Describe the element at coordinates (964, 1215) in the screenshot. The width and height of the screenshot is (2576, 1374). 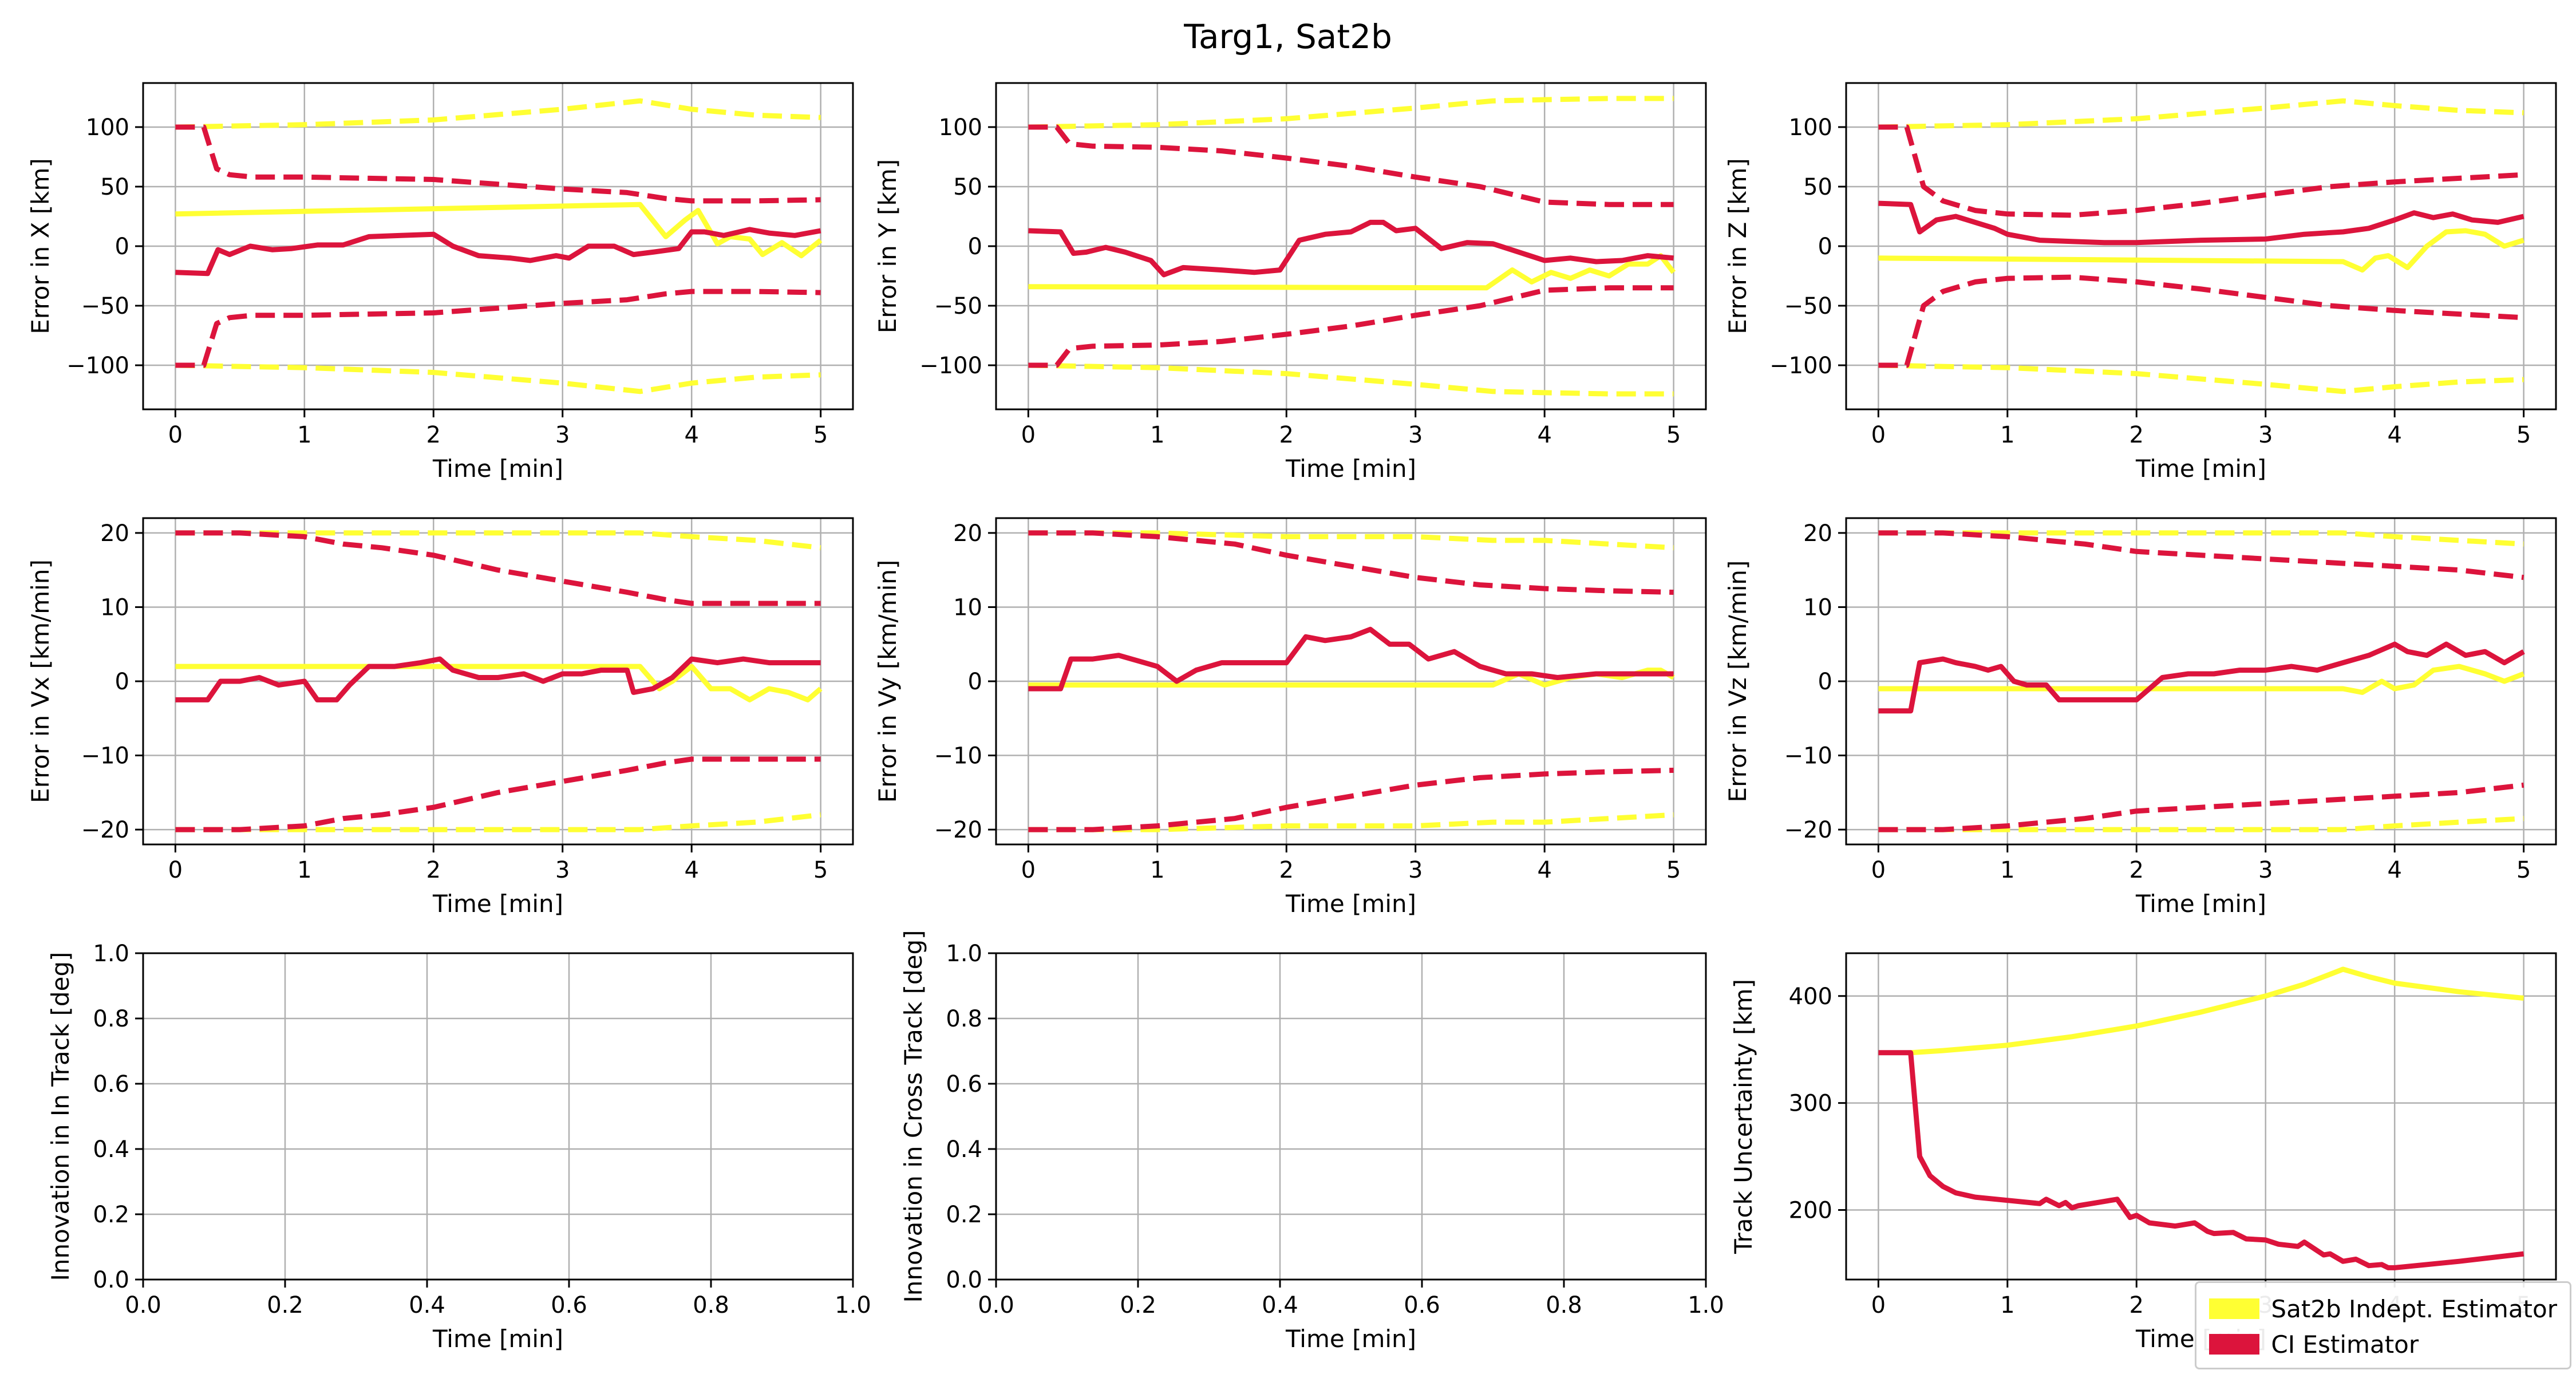
I see `y-tick-label: 0.2` at that location.